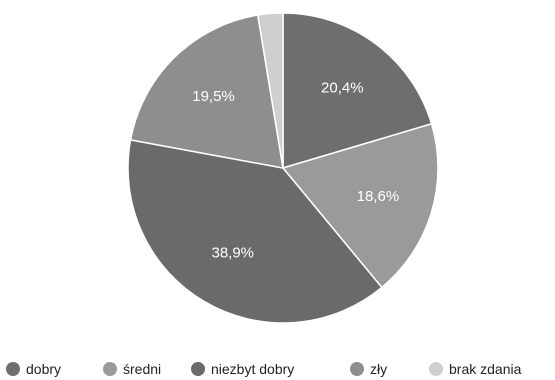 The height and width of the screenshot is (380, 555). I want to click on data-label-niezbyt-dobry: 38,9%, so click(232, 253).